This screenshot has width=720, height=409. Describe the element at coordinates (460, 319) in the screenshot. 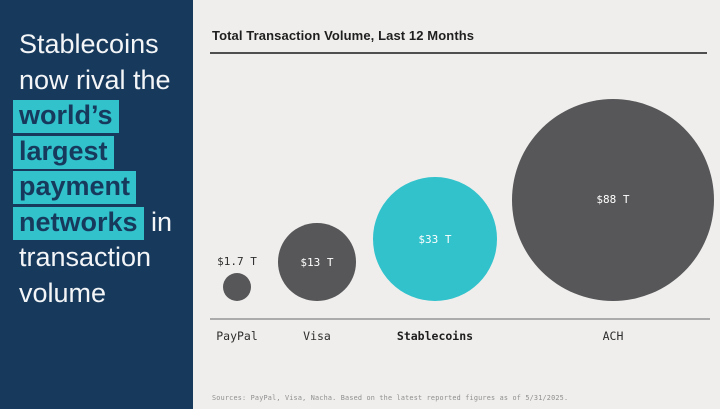

I see `axis-baseline` at that location.